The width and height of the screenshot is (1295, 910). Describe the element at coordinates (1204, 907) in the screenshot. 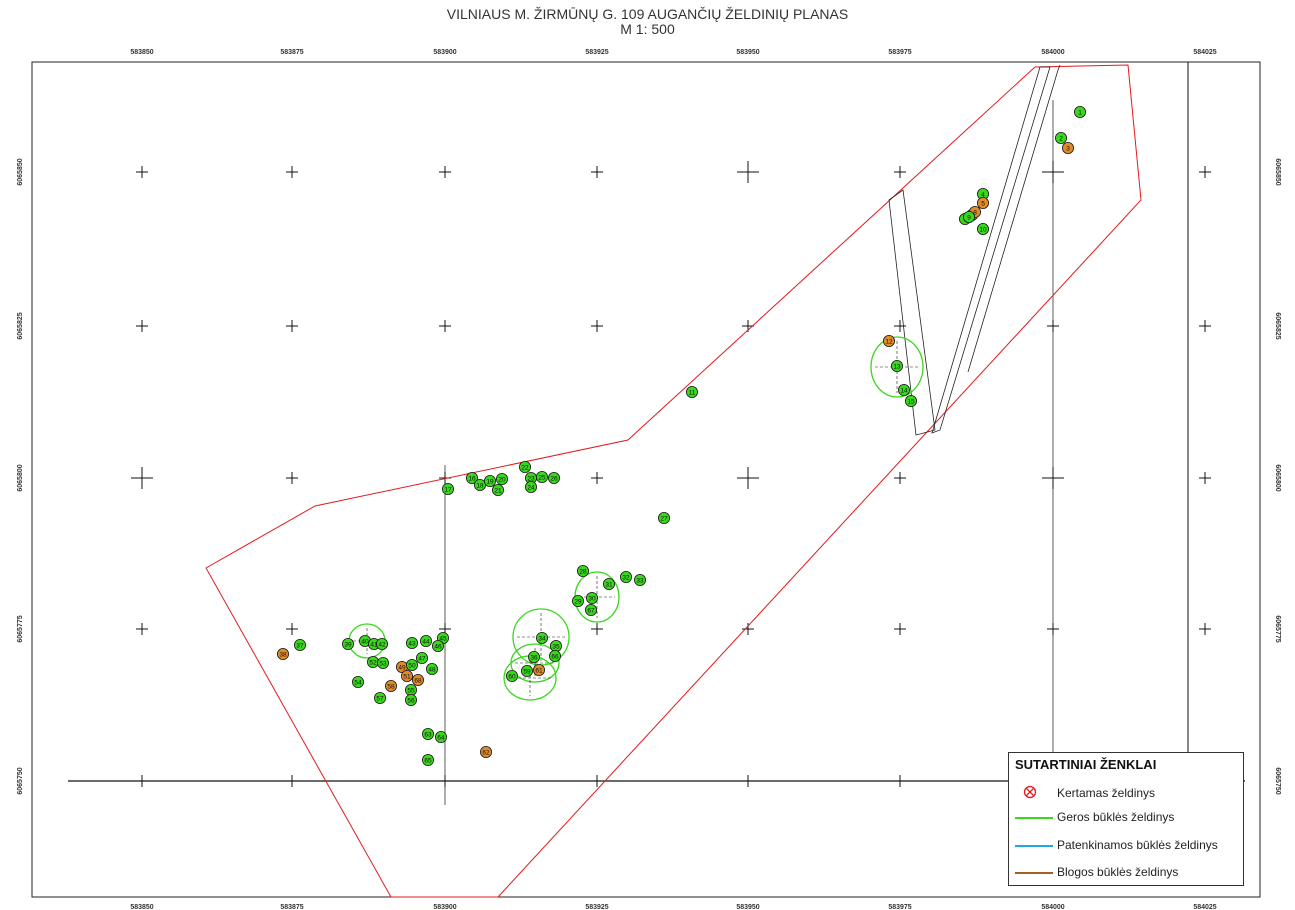

I see `x-tick-label-bottom: 584025` at that location.